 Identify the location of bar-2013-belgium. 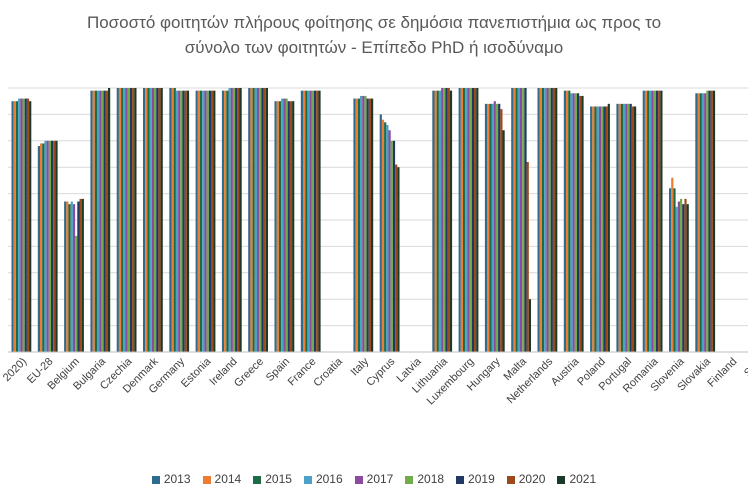
(65, 276).